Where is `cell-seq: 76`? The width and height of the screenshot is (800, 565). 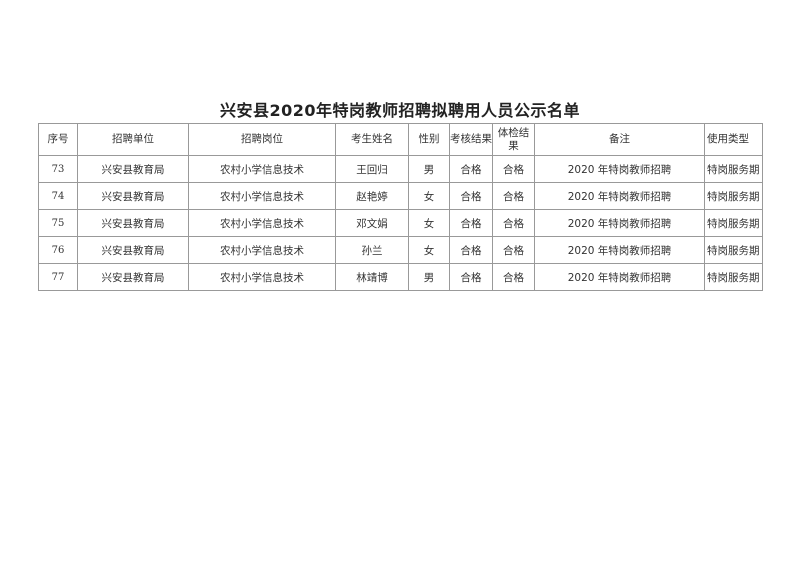 cell-seq: 76 is located at coordinates (58, 250).